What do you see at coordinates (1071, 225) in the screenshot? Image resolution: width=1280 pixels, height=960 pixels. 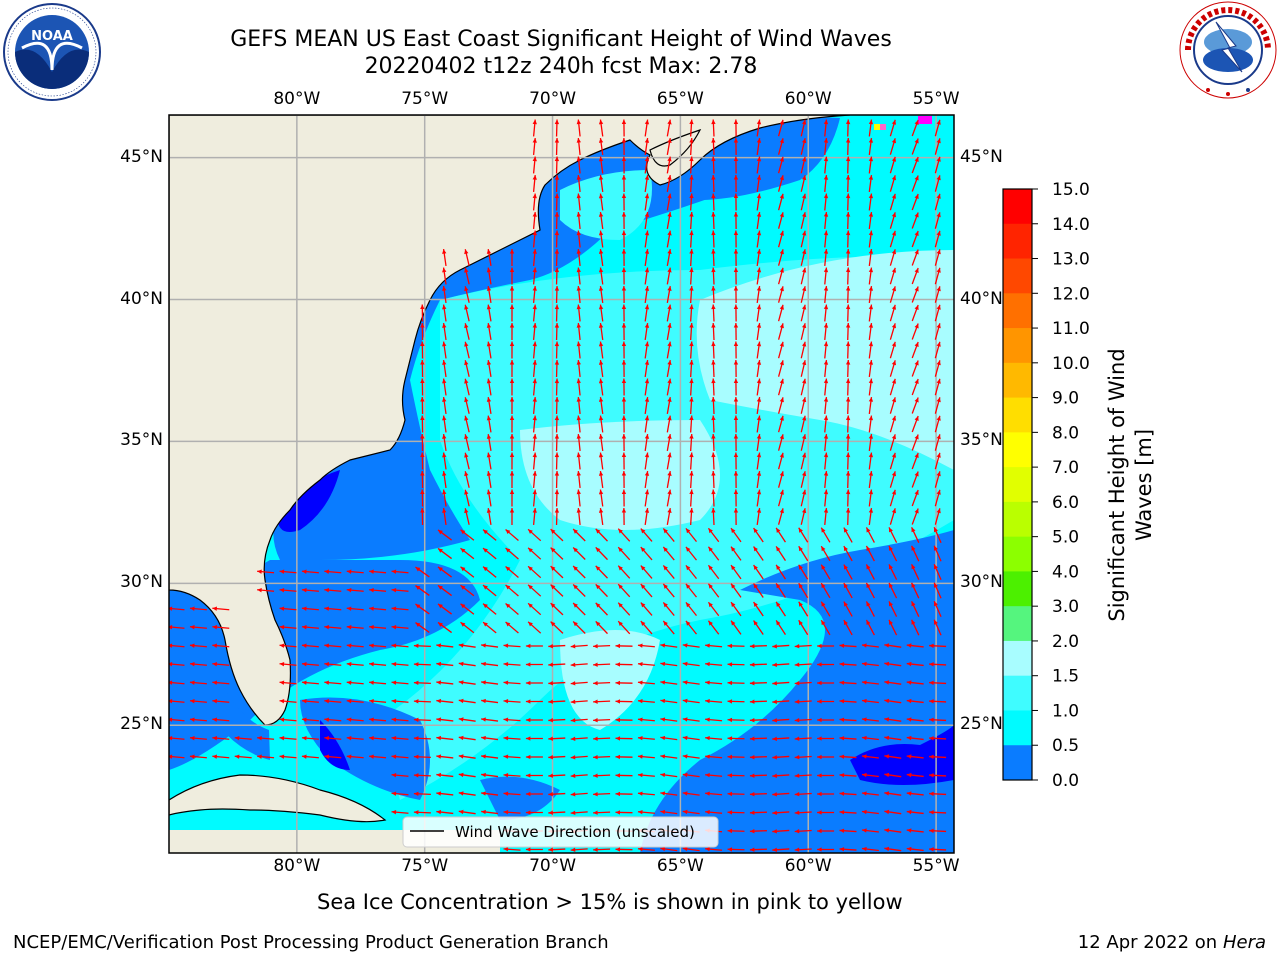 I see `colorbar-tick-label: 14.0` at bounding box center [1071, 225].